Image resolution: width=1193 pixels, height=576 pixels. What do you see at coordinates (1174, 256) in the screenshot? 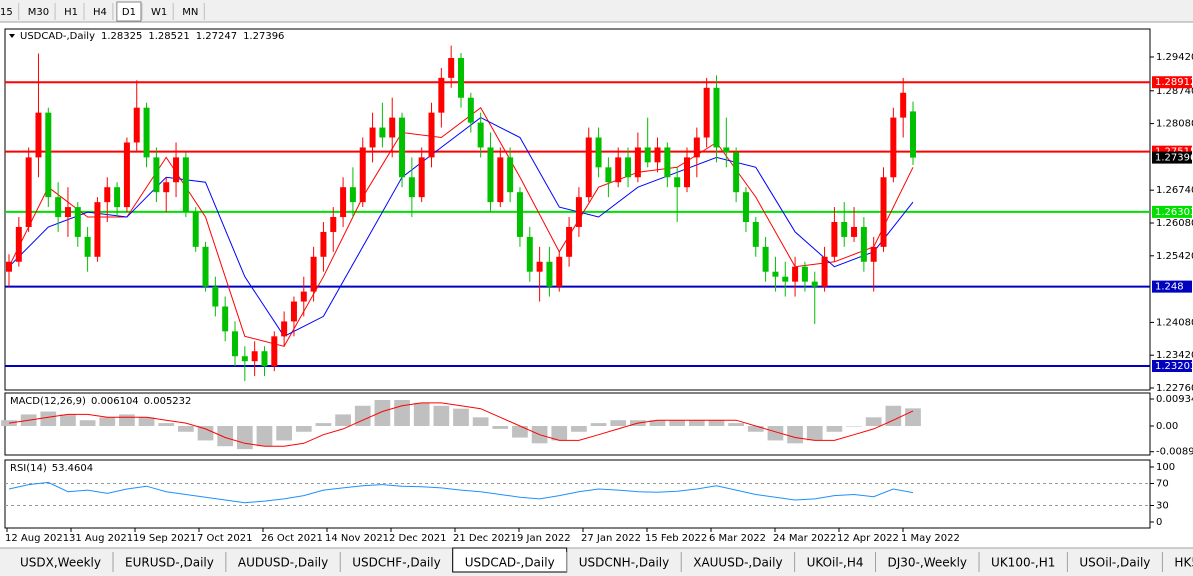
I see `y-tick-label: 1.25420` at bounding box center [1174, 256].